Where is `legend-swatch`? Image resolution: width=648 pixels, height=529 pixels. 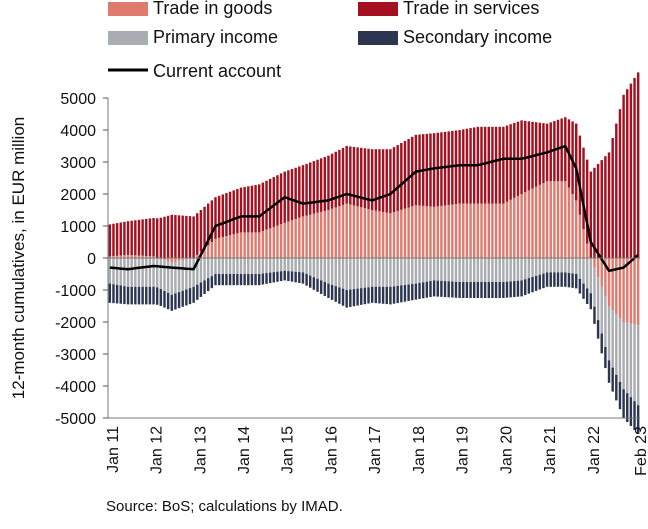 legend-swatch is located at coordinates (128, 9).